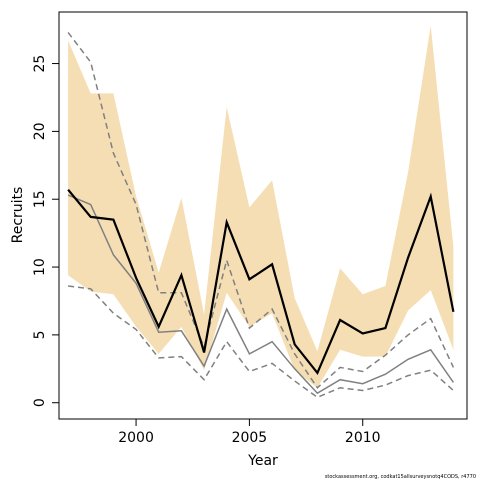 Image resolution: width=480 pixels, height=480 pixels. Describe the element at coordinates (262, 461) in the screenshot. I see `x-axis-title: Year` at that location.